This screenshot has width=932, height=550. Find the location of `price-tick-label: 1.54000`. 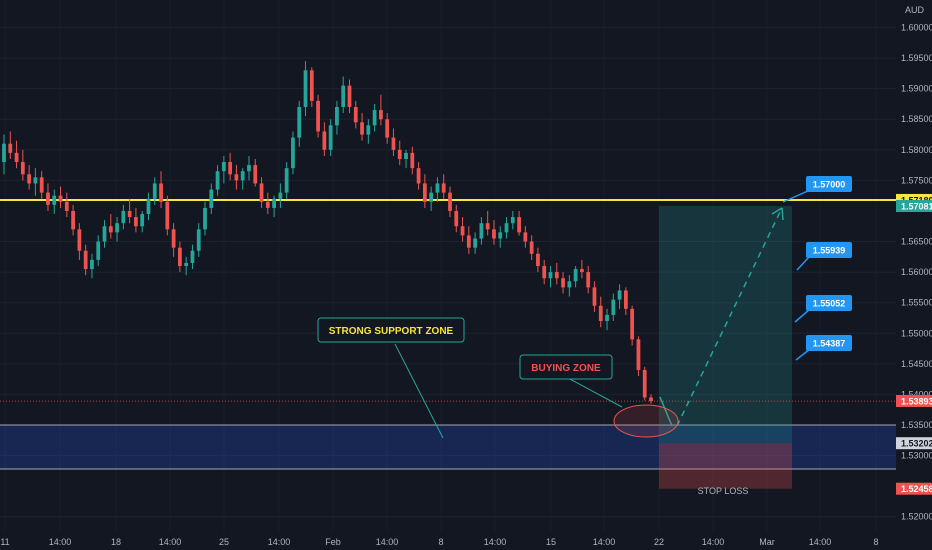

price-tick-label: 1.54000 is located at coordinates (916, 394).